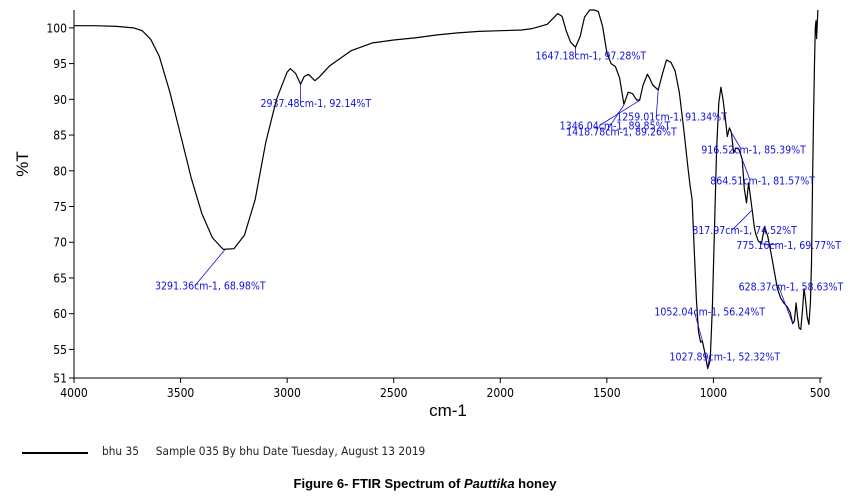  Describe the element at coordinates (56, 28) in the screenshot. I see `y-tick-label: 100` at that location.